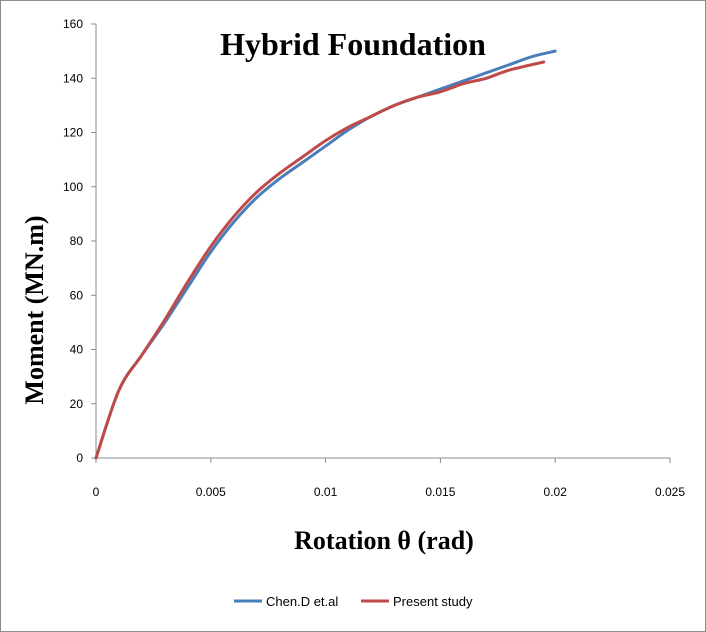 The image size is (706, 632). I want to click on y-axis-title: Moment (MN.m), so click(34, 309).